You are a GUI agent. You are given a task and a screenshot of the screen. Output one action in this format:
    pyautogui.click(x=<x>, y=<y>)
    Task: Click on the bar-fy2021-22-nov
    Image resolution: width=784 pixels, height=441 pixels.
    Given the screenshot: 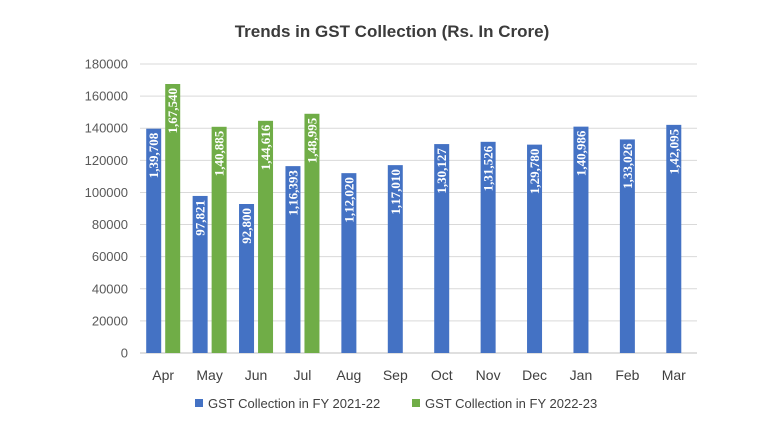 What is the action you would take?
    pyautogui.click(x=488, y=247)
    